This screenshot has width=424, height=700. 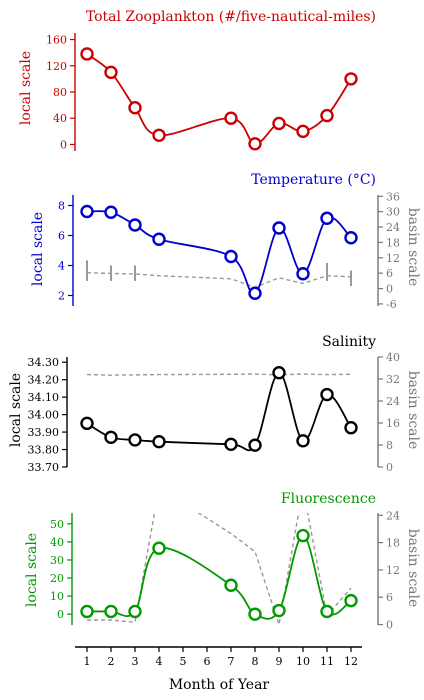 What do you see at coordinates (183, 661) in the screenshot?
I see `x-tick-label: 5` at bounding box center [183, 661].